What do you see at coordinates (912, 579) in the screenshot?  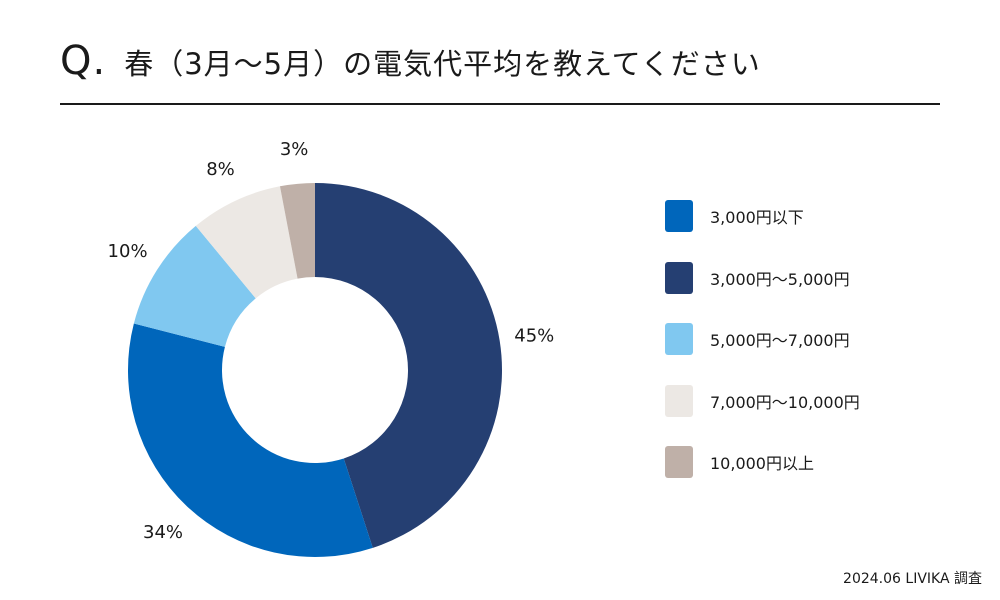 I see `source-note: 2024.06 LIVIKA 調査` at bounding box center [912, 579].